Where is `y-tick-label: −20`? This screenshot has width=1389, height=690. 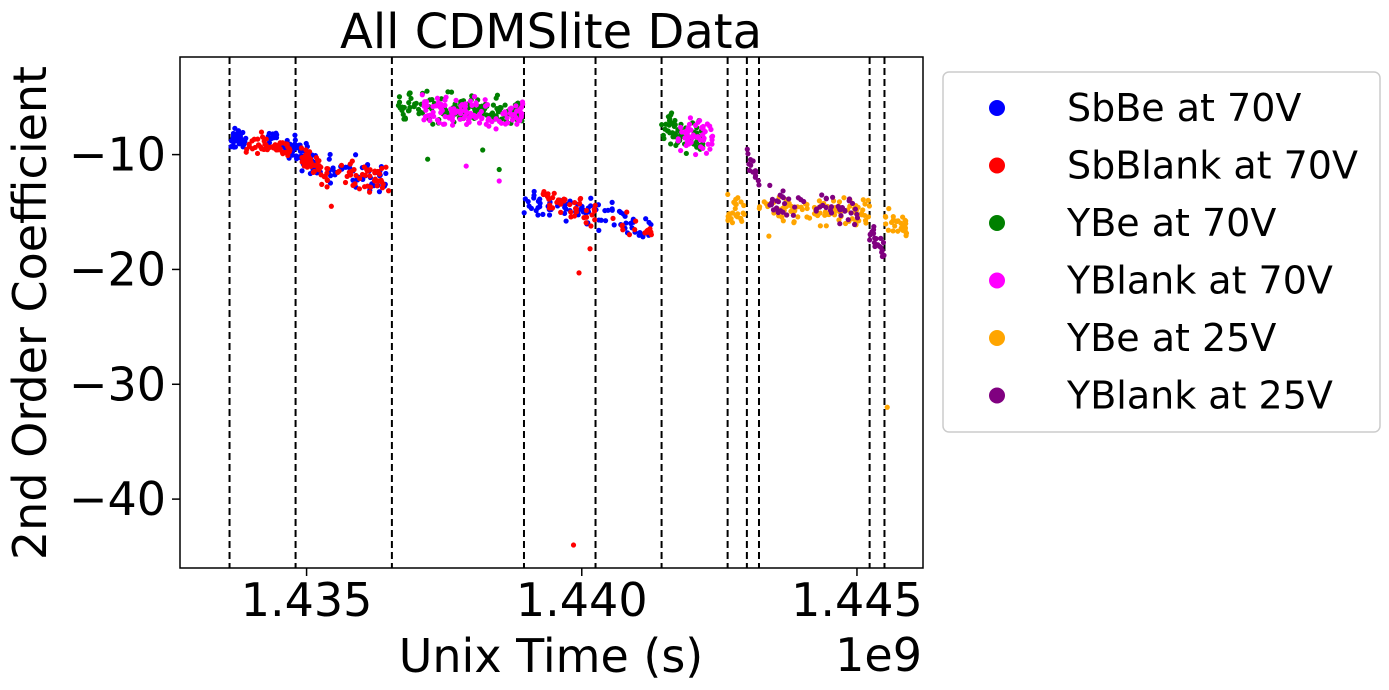
y-tick-label: −20 is located at coordinates (117, 269).